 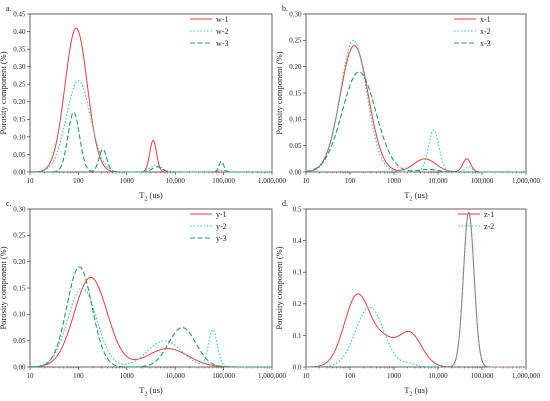 What do you see at coordinates (19, 32) in the screenshot?
I see `y-tick-label: 0.40` at bounding box center [19, 32].